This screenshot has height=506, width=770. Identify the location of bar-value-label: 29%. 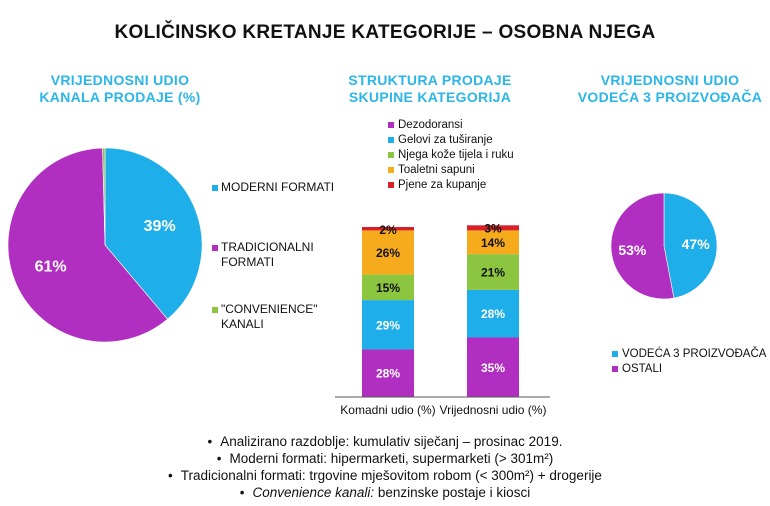
(388, 325).